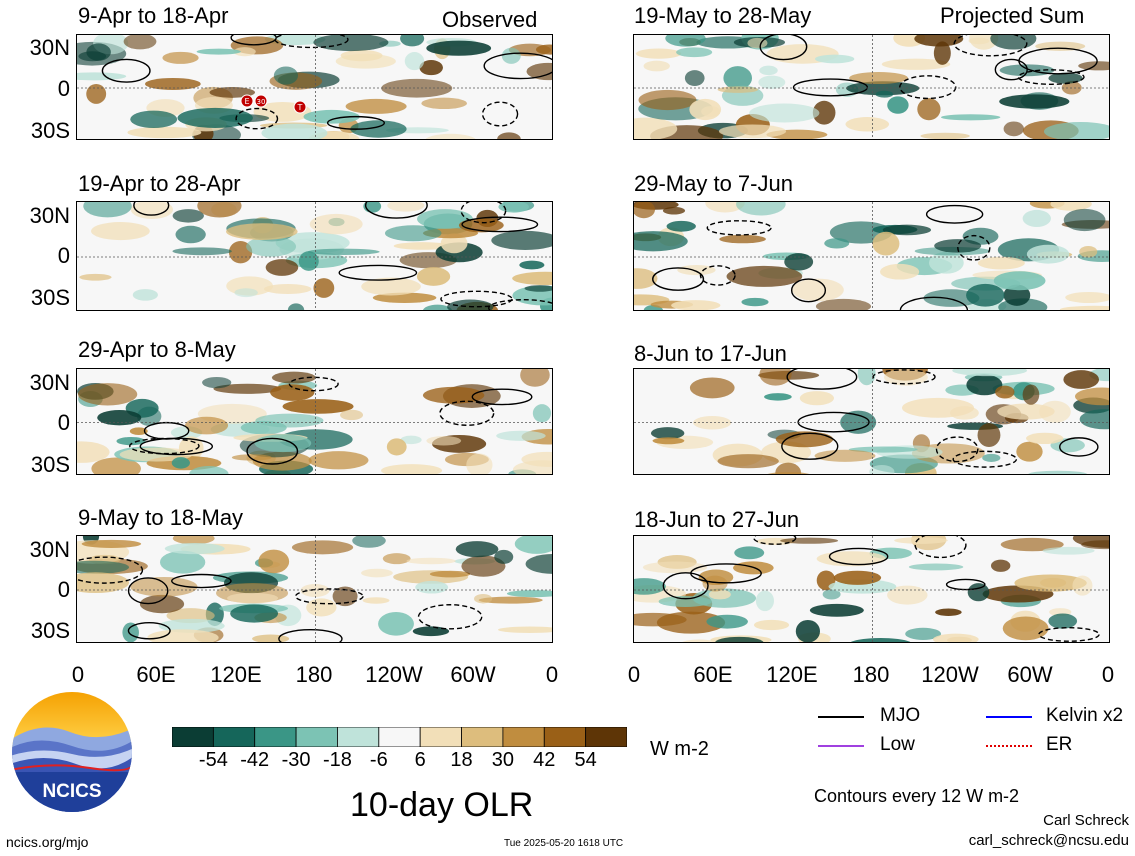  Describe the element at coordinates (261, 102) in the screenshot. I see `tc-marker-30: 30` at that location.